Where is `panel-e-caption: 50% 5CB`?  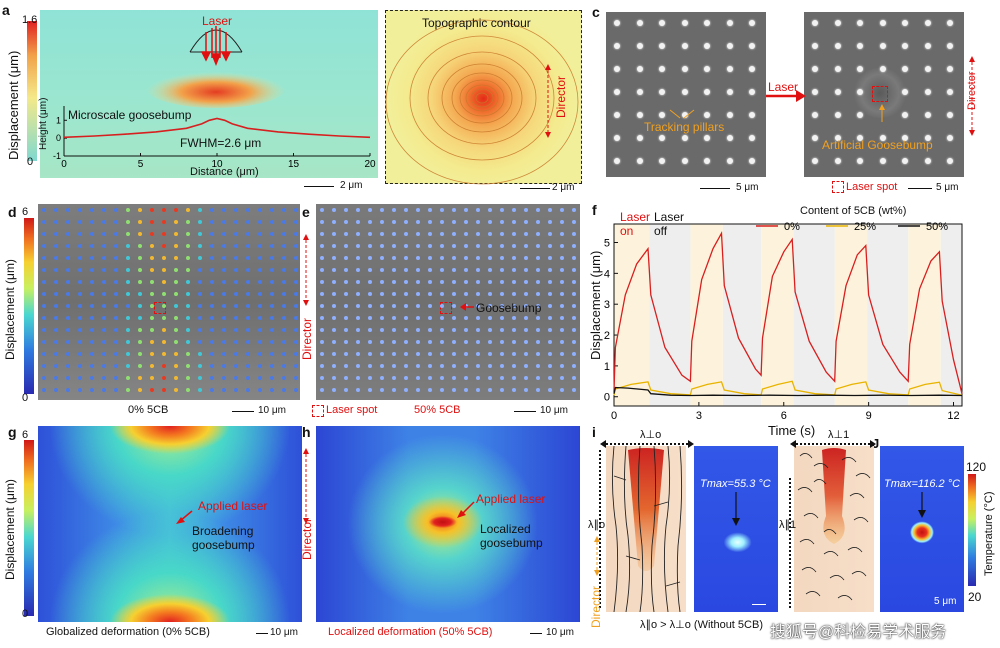 panel-e-caption: 50% 5CB is located at coordinates (437, 410).